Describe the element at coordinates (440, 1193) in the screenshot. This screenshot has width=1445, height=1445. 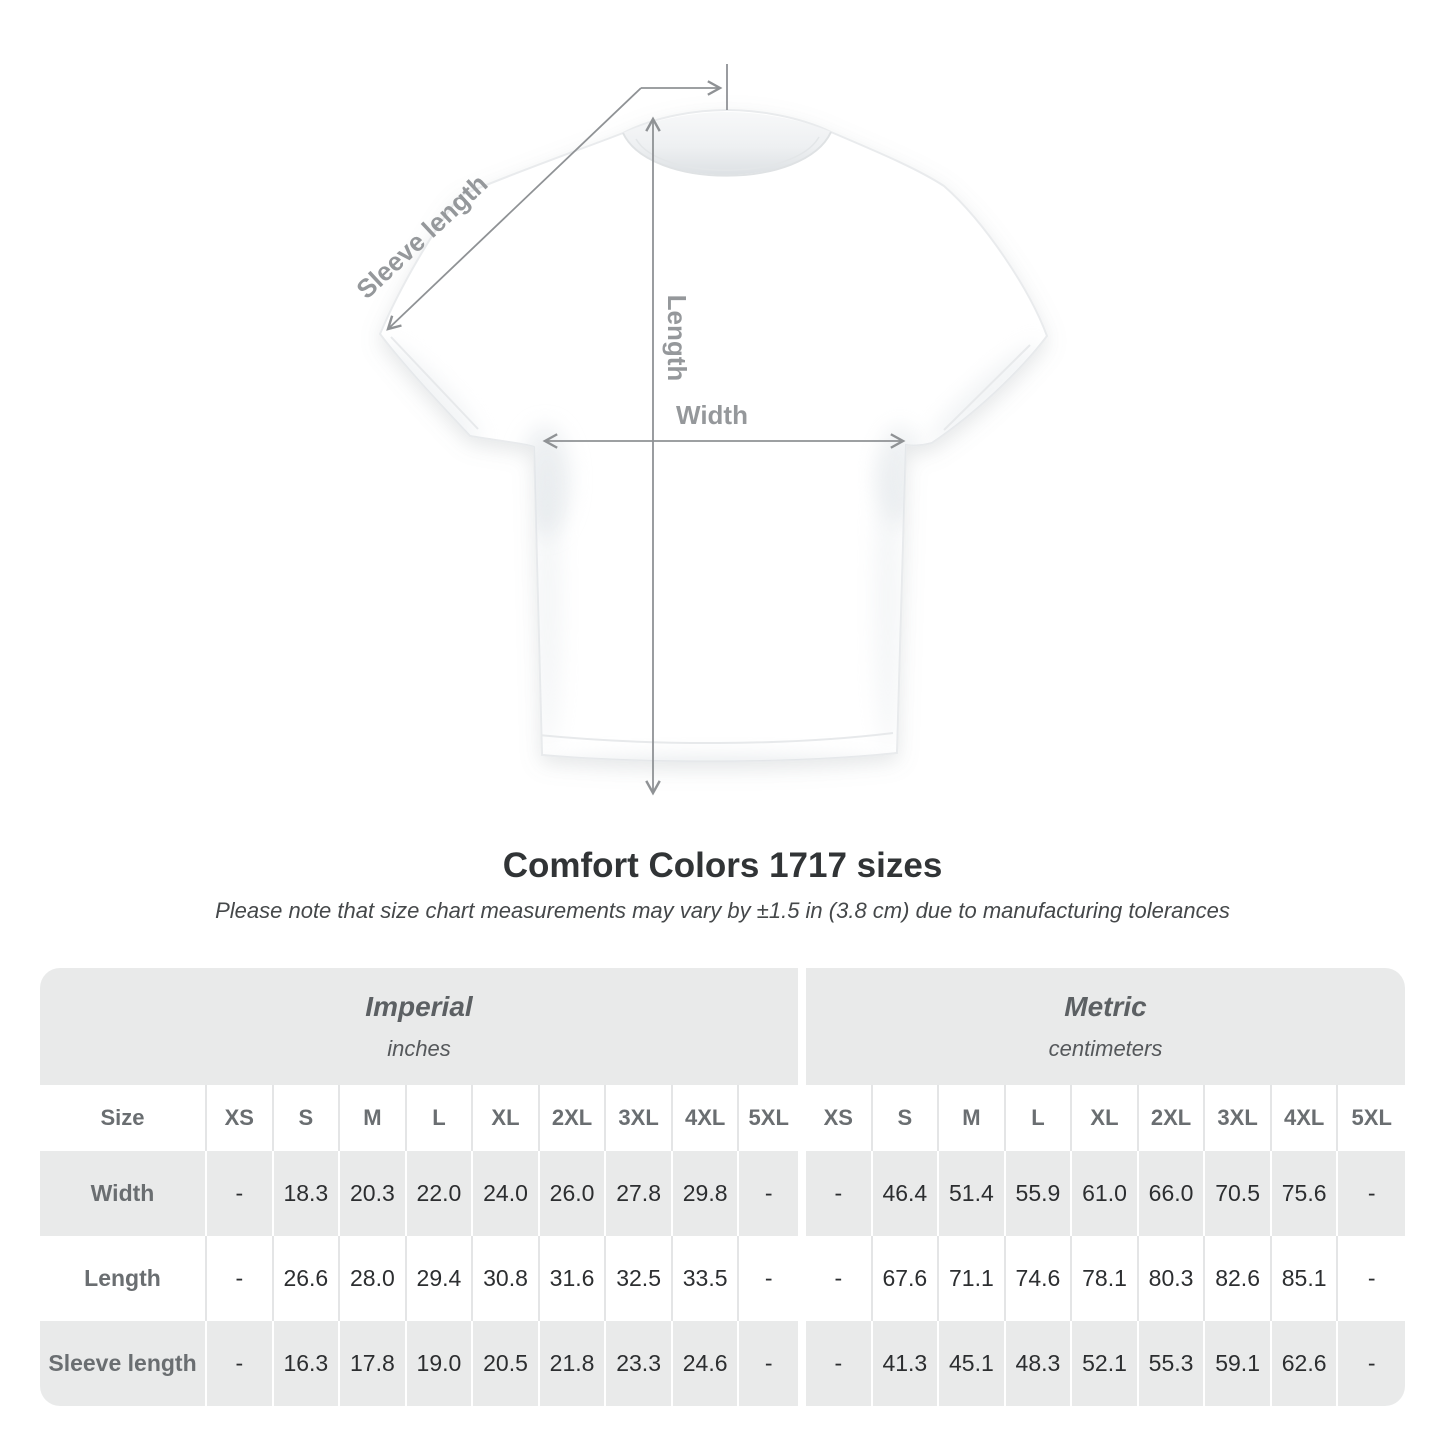
I see `size-value-cell: 22.0` at that location.